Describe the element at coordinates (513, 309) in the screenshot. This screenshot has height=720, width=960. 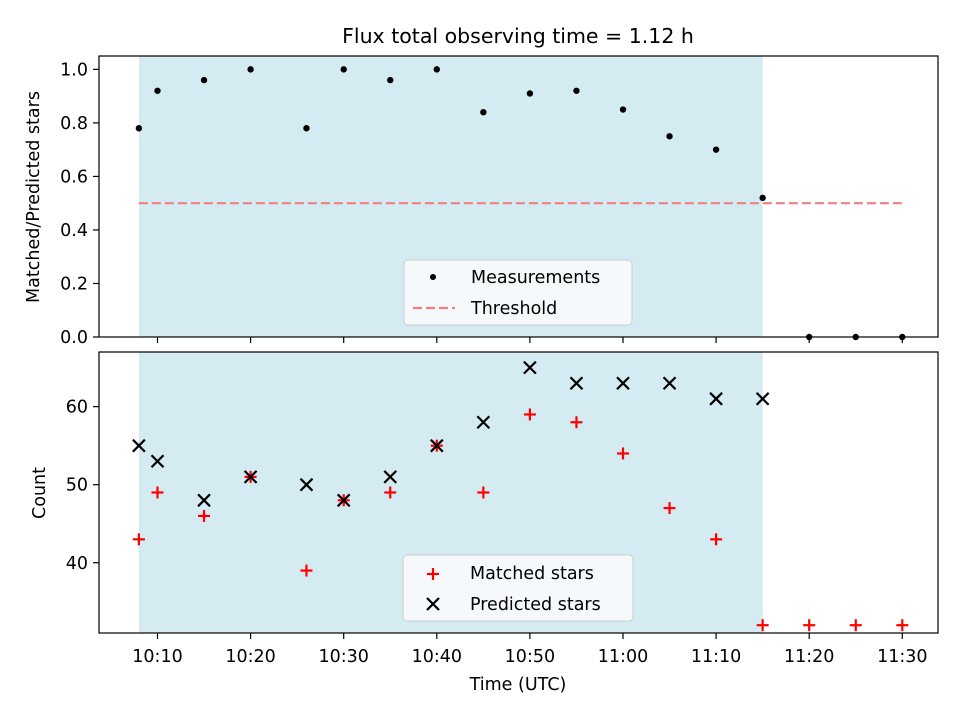
I see `legend-label-threshold: Threshold` at that location.